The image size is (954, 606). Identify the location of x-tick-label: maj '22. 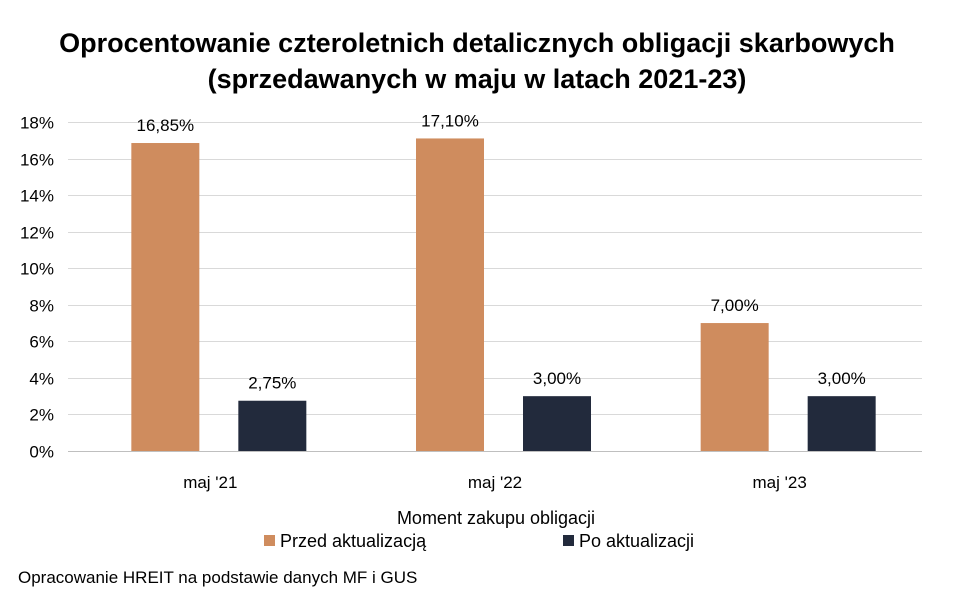
(495, 482).